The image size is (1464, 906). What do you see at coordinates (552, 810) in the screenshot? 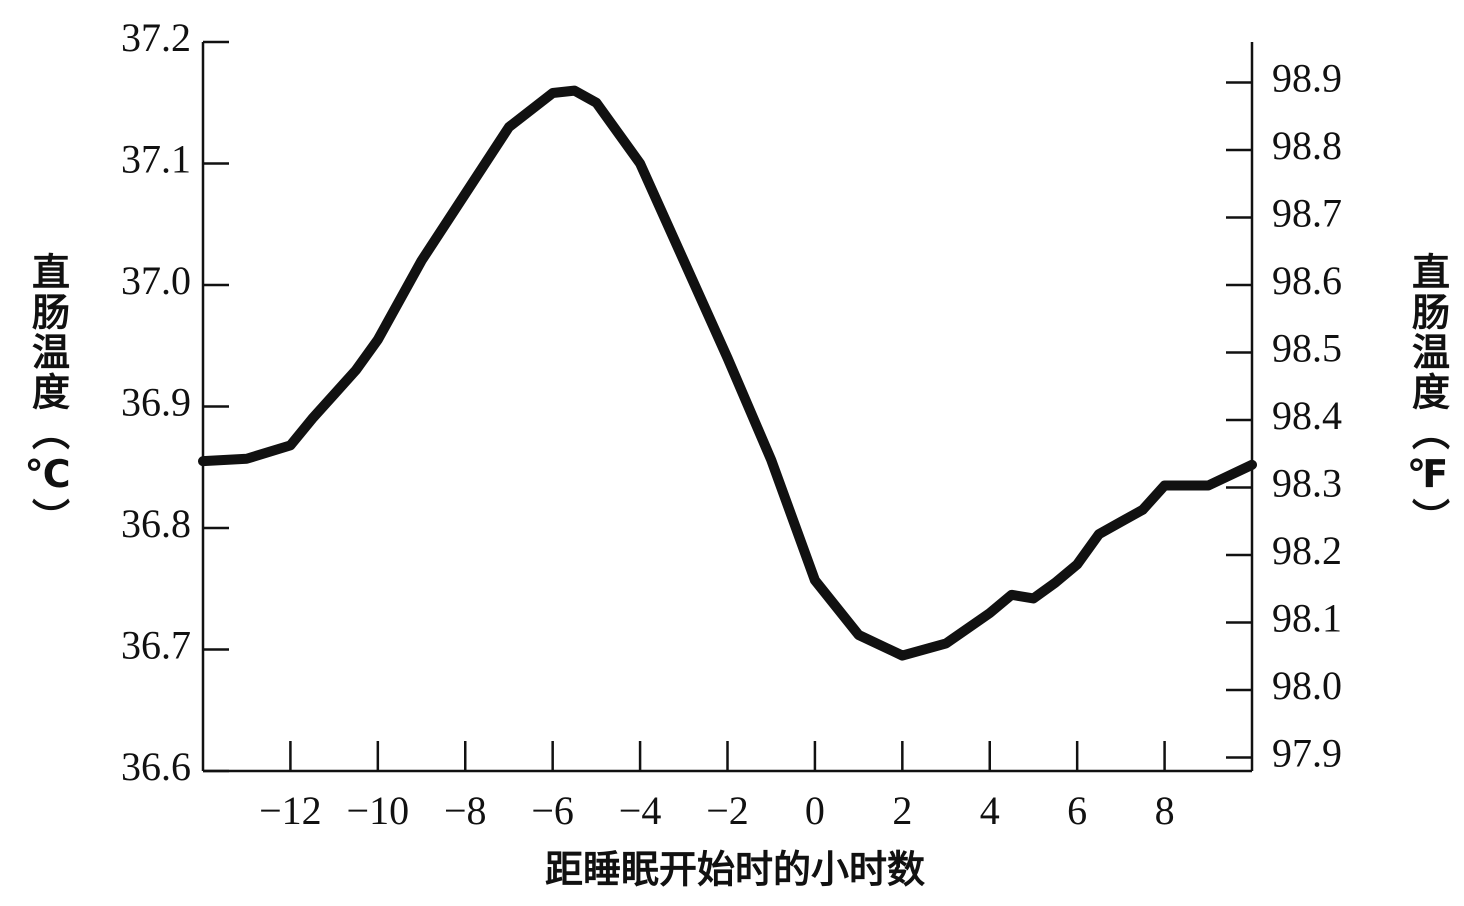
I see `x-tick-label: −6` at bounding box center [552, 810].